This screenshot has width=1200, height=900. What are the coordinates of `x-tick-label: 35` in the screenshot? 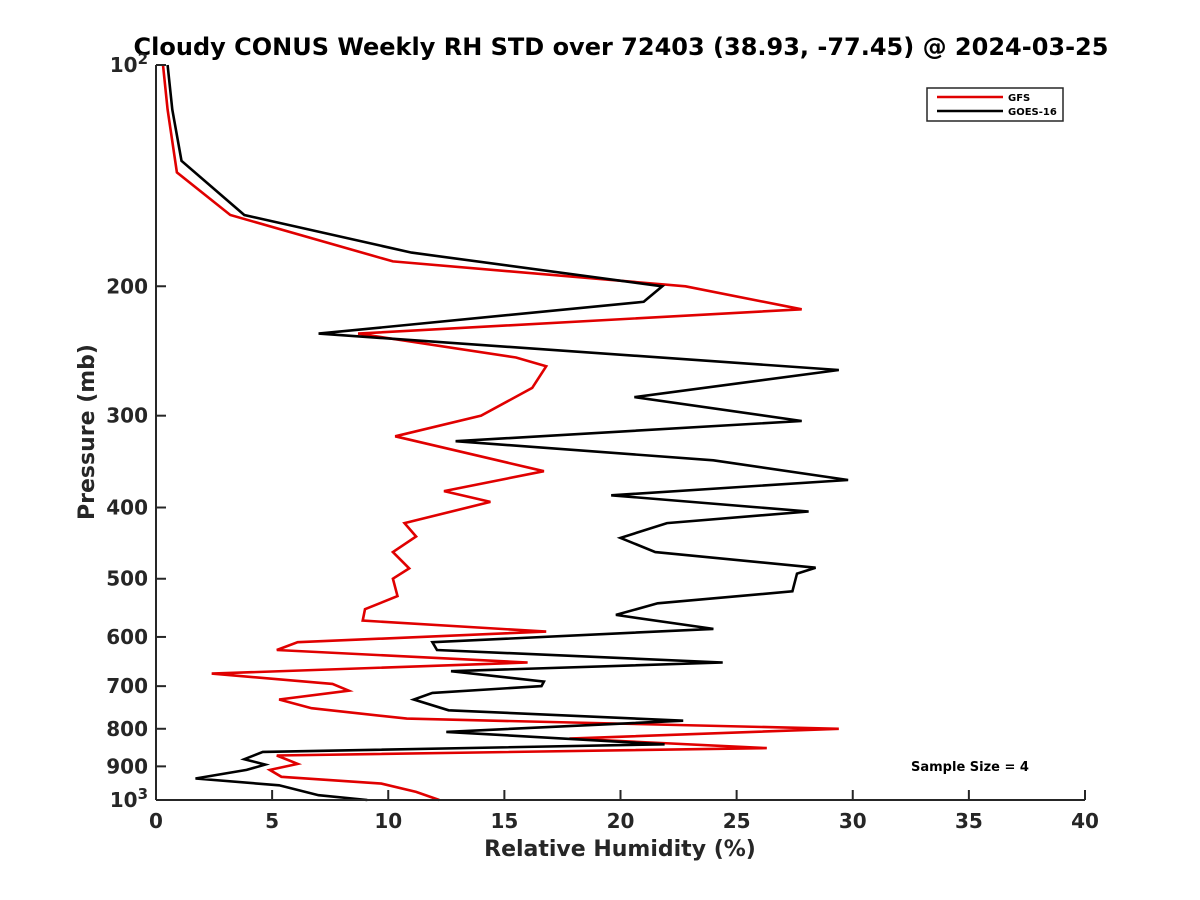 It's located at (969, 821).